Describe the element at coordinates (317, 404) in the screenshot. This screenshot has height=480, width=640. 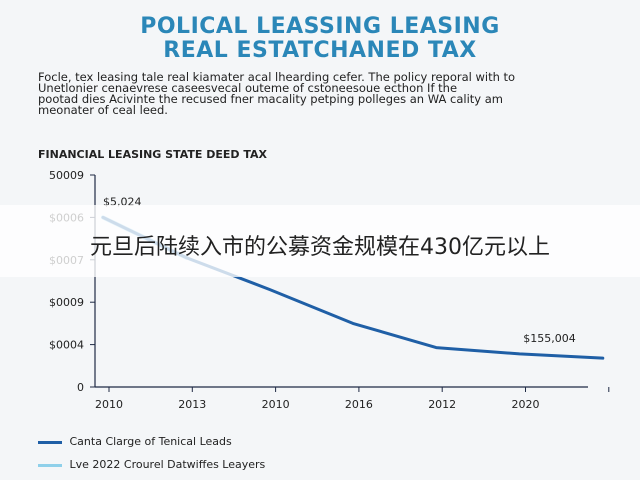
I see `x-tick-labels: 2010 2013 2010 2016 2012 2020` at that location.